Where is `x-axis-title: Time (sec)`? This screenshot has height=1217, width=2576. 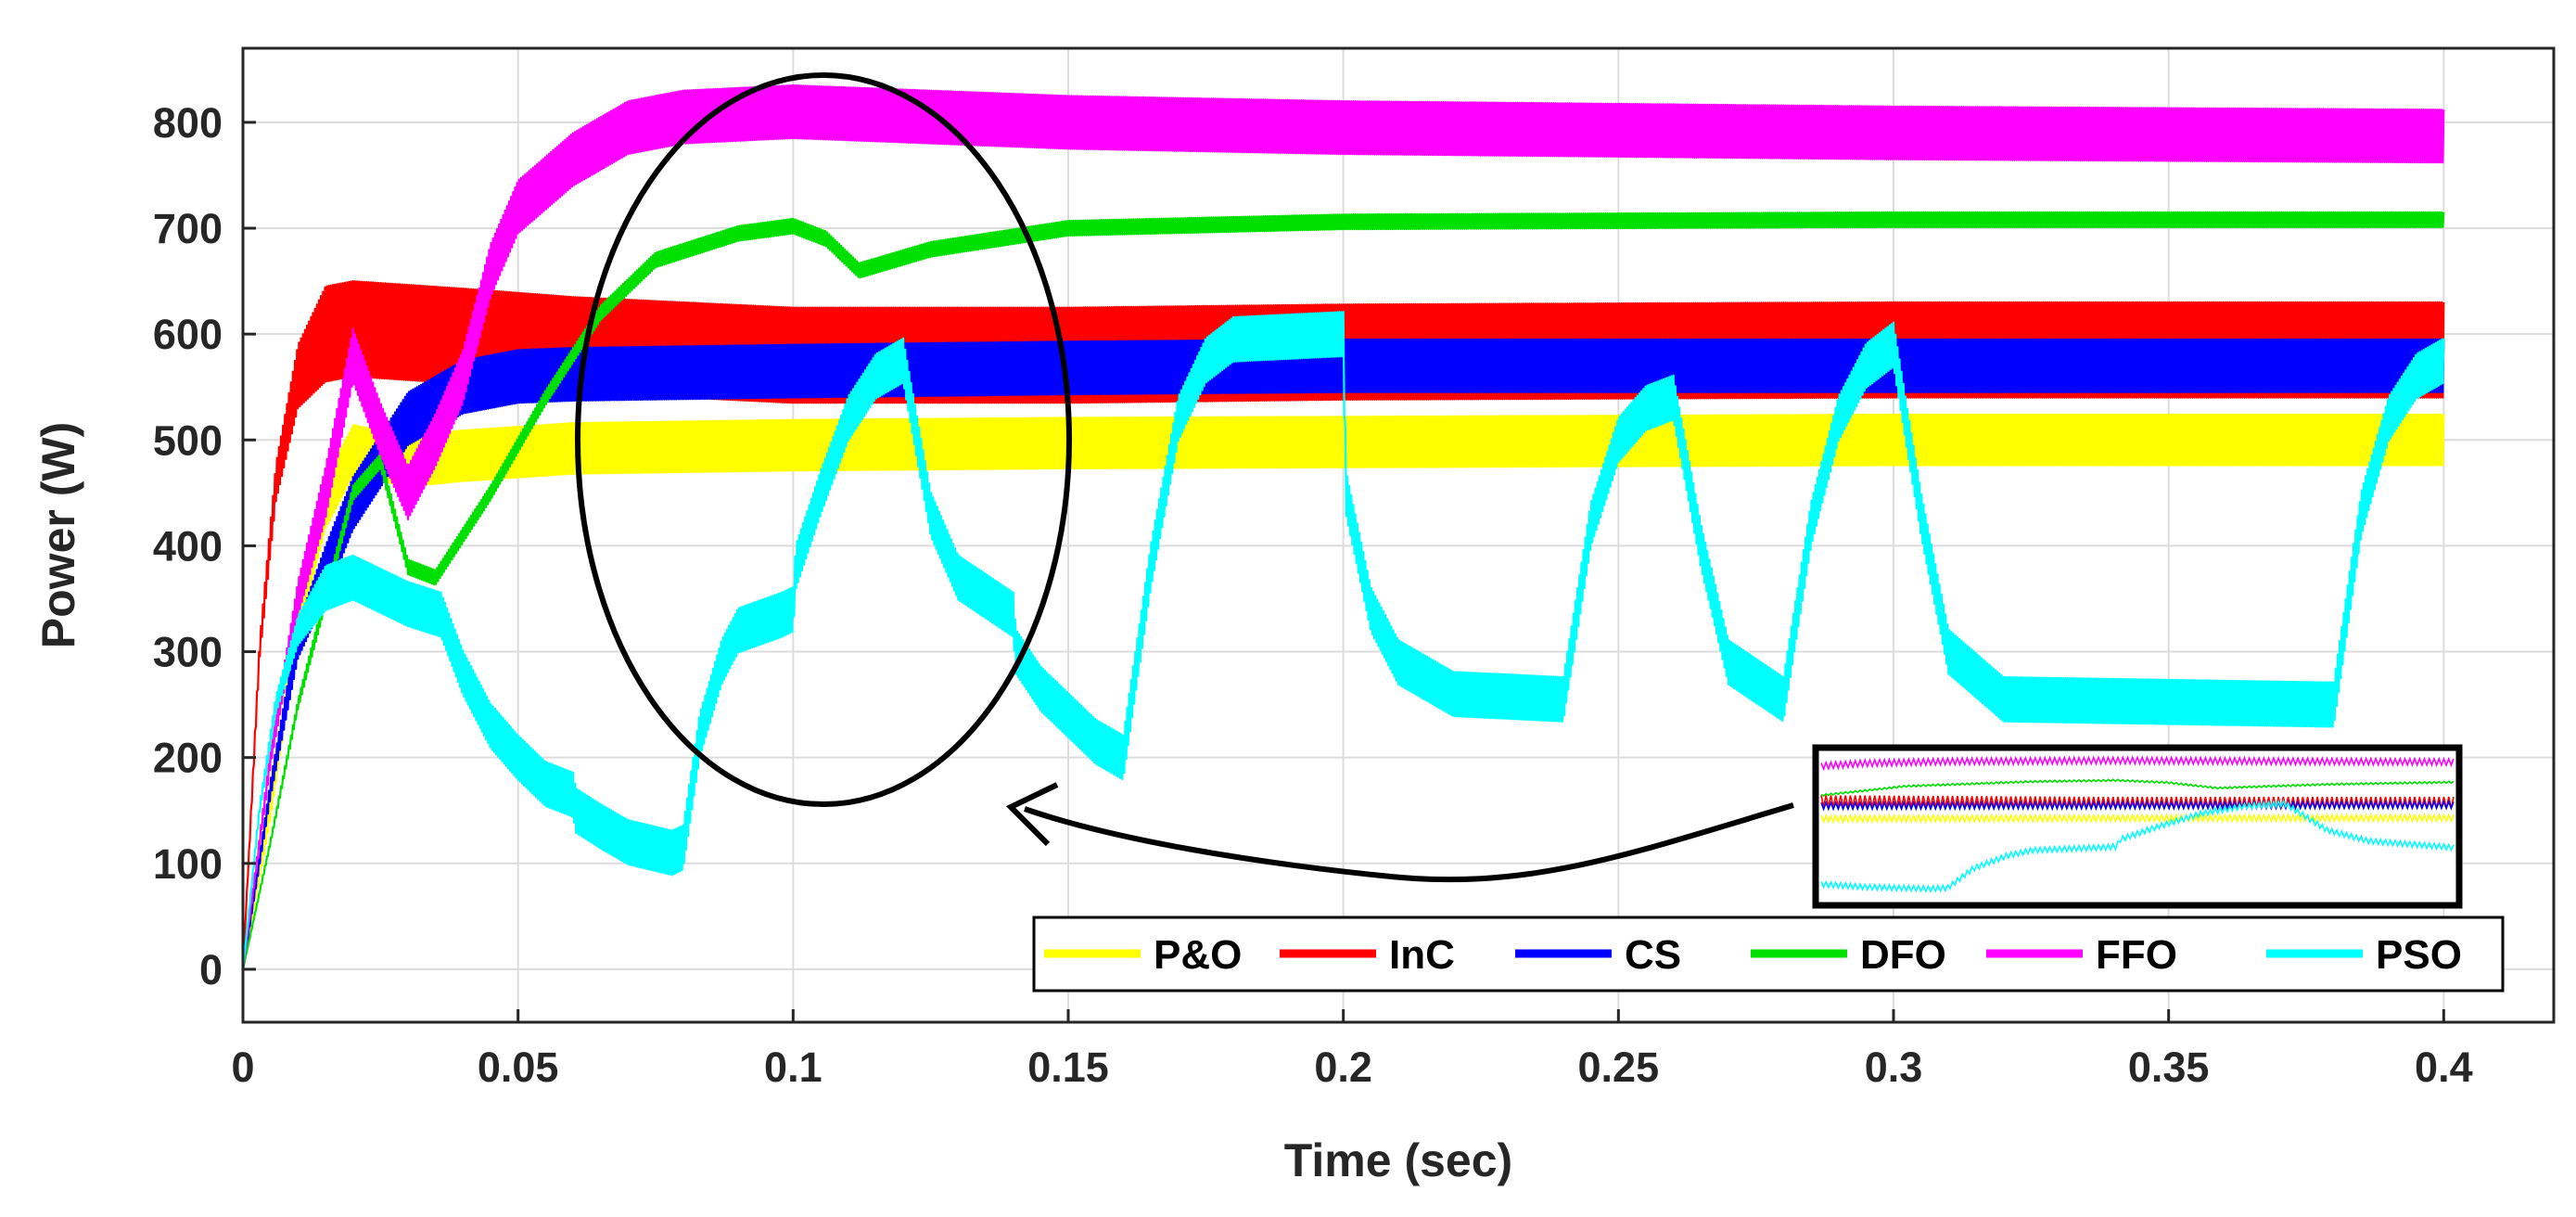
x-axis-title: Time (sec) is located at coordinates (1398, 1160).